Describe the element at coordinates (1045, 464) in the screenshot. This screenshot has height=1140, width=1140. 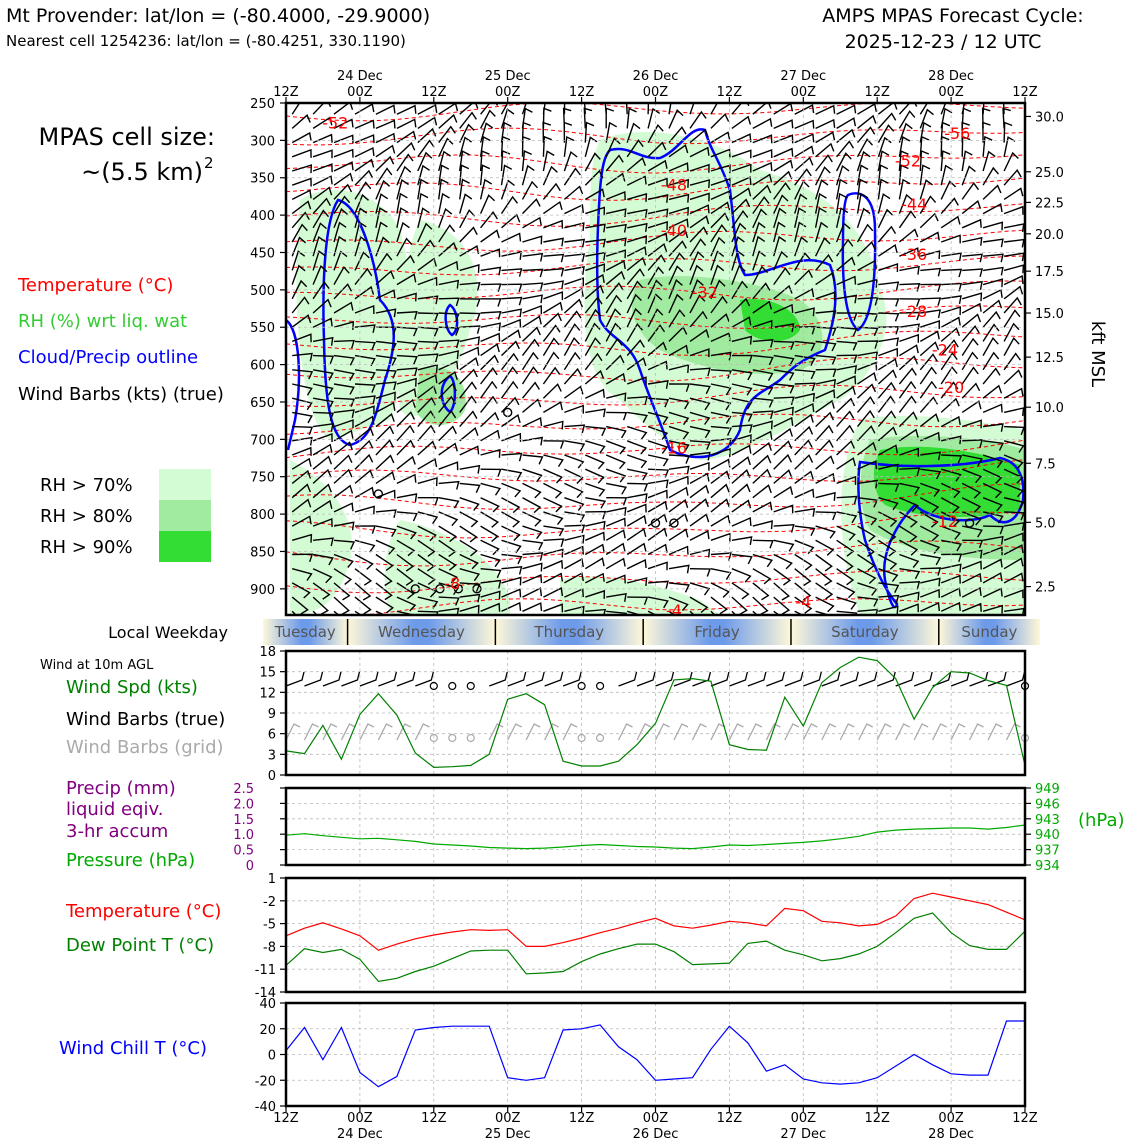
I see `kft-tick-label: 7.5` at that location.